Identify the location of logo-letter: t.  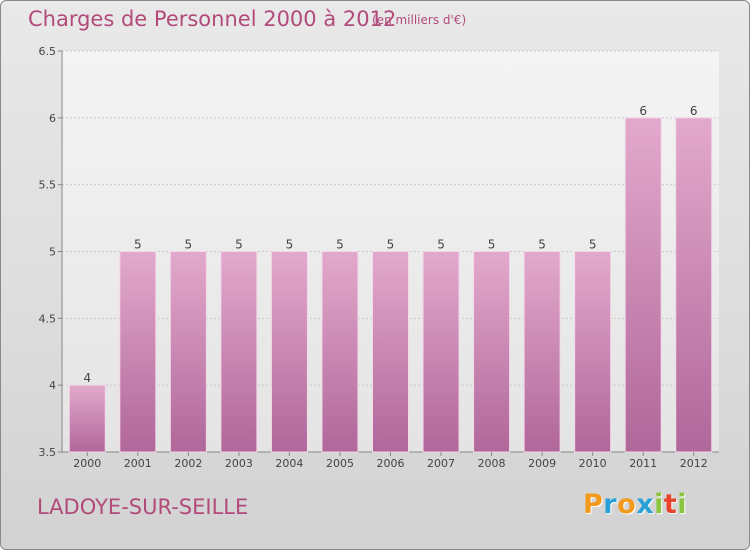
(670, 504).